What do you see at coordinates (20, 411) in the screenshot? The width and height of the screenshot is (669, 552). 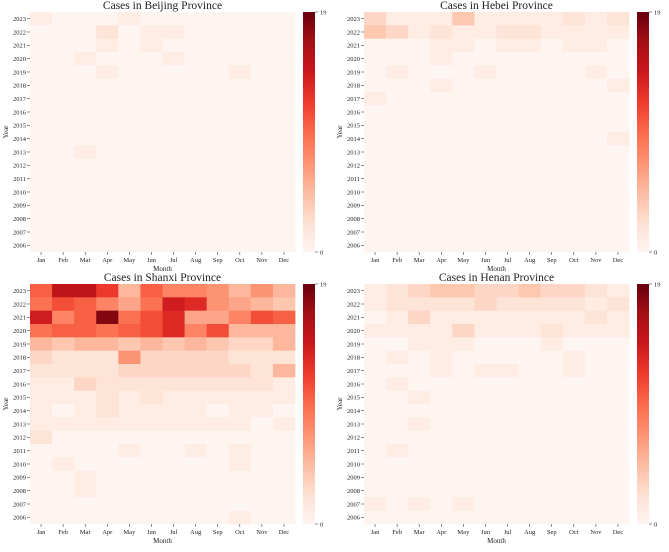 I see `y-tick-label: 2014` at bounding box center [20, 411].